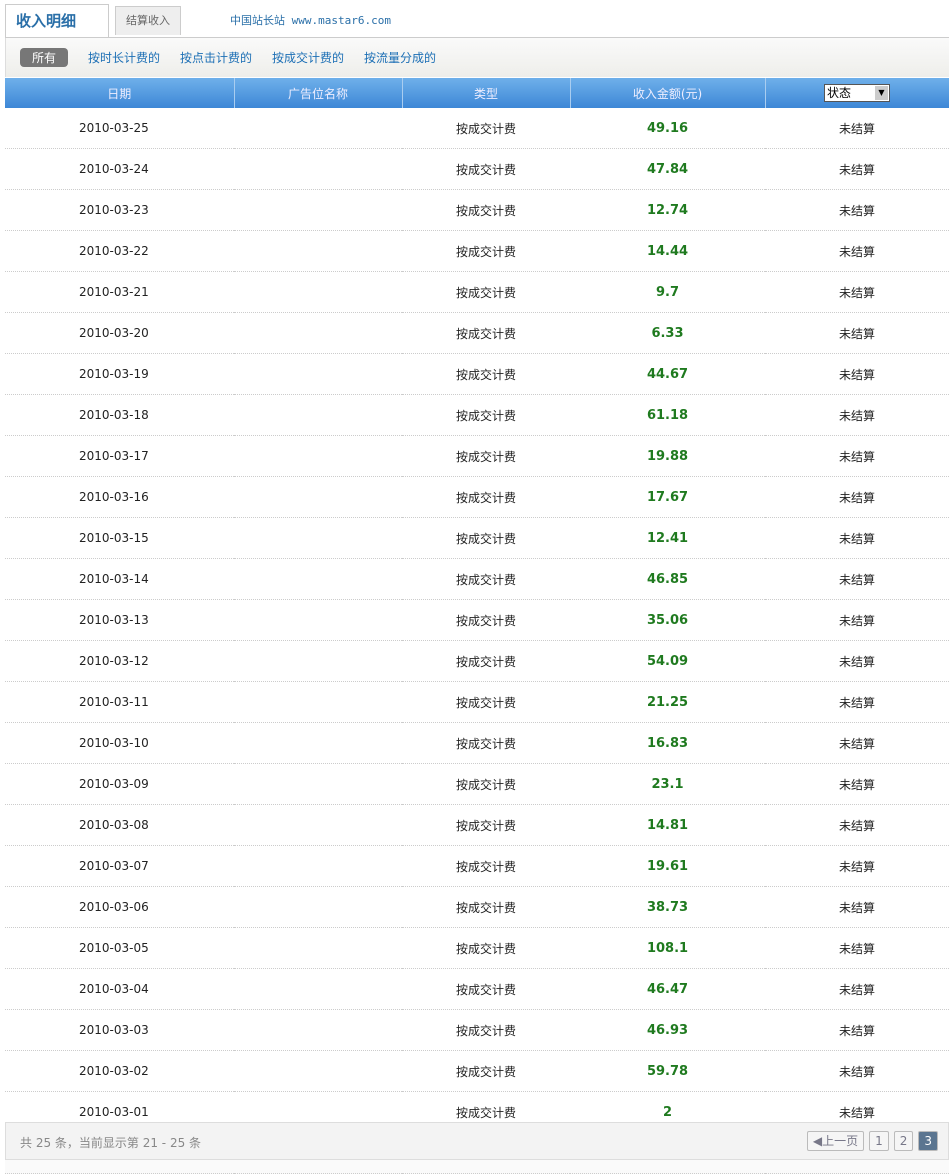 The image size is (949, 1174). I want to click on table-row: 2010-03-02 按成交计费 59.78 未结算, so click(477, 1071).